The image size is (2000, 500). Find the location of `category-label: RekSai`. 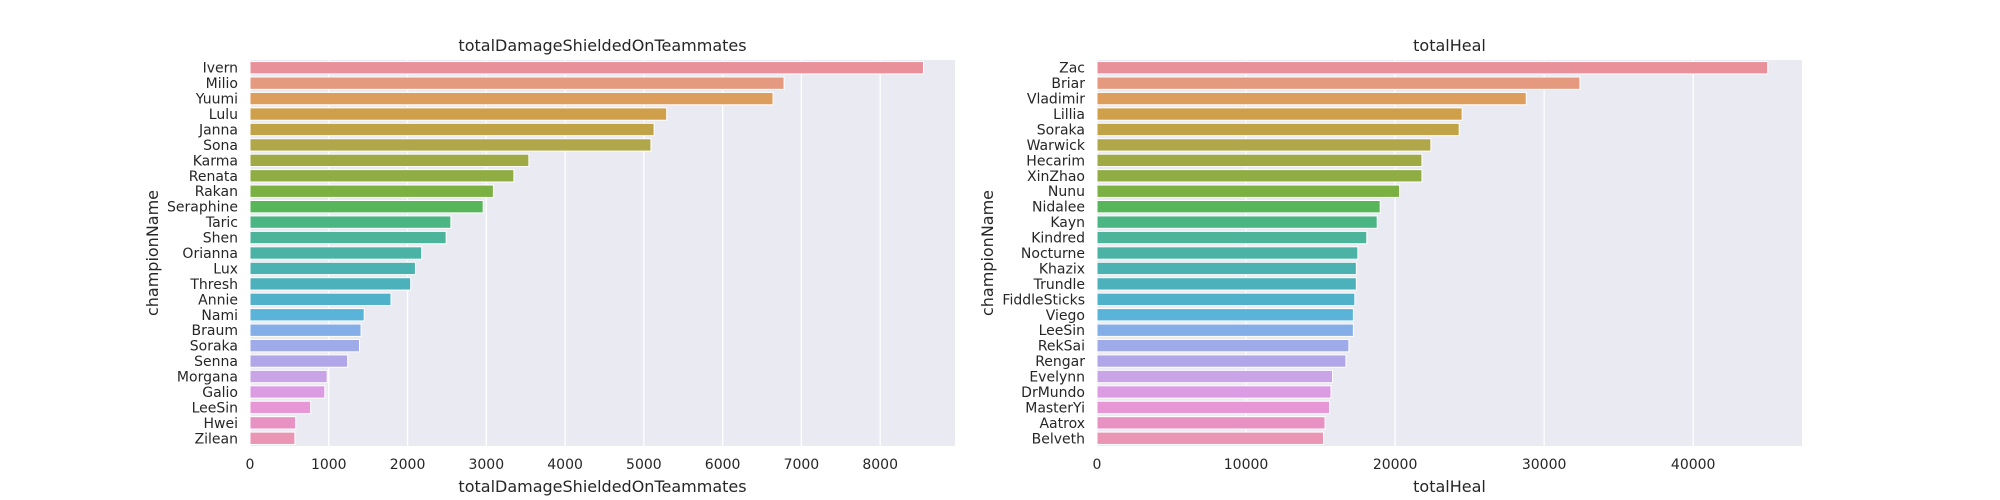

category-label: RekSai is located at coordinates (1061, 347).